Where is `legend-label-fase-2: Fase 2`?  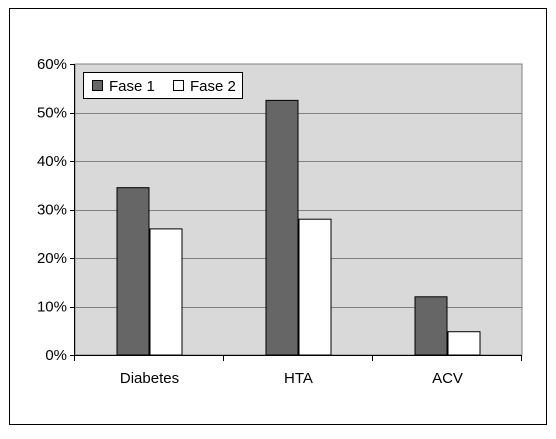 legend-label-fase-2: Fase 2 is located at coordinates (213, 86).